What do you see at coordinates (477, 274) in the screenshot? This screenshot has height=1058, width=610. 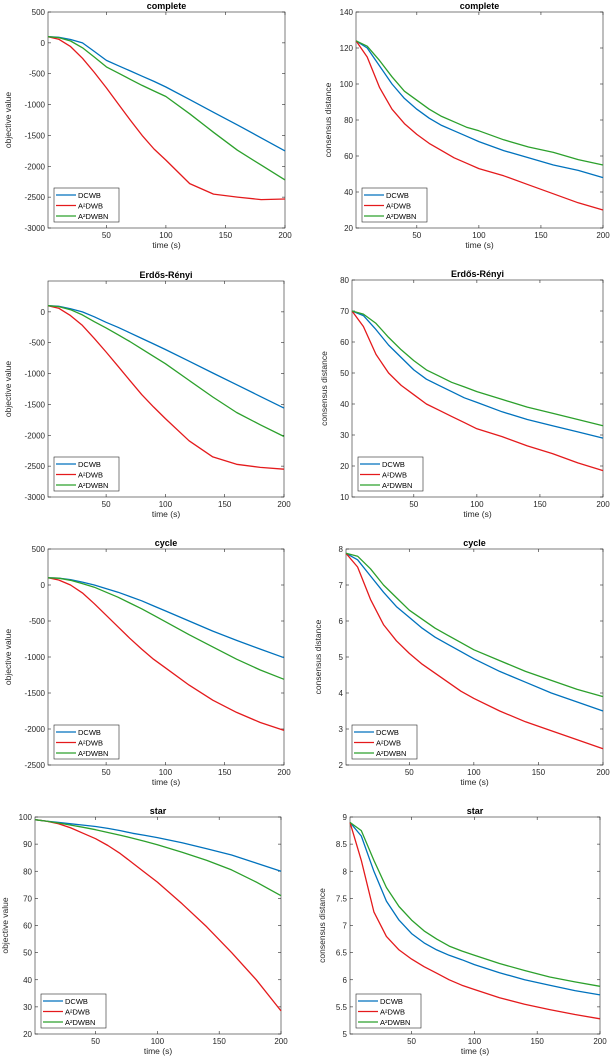 I see `chart-title: Erdős-Rényi` at bounding box center [477, 274].